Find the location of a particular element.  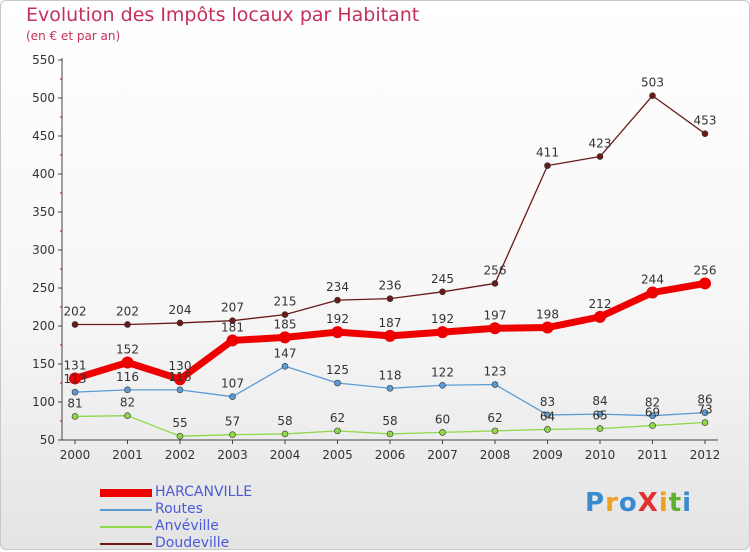

logo-letter: P is located at coordinates (595, 503).